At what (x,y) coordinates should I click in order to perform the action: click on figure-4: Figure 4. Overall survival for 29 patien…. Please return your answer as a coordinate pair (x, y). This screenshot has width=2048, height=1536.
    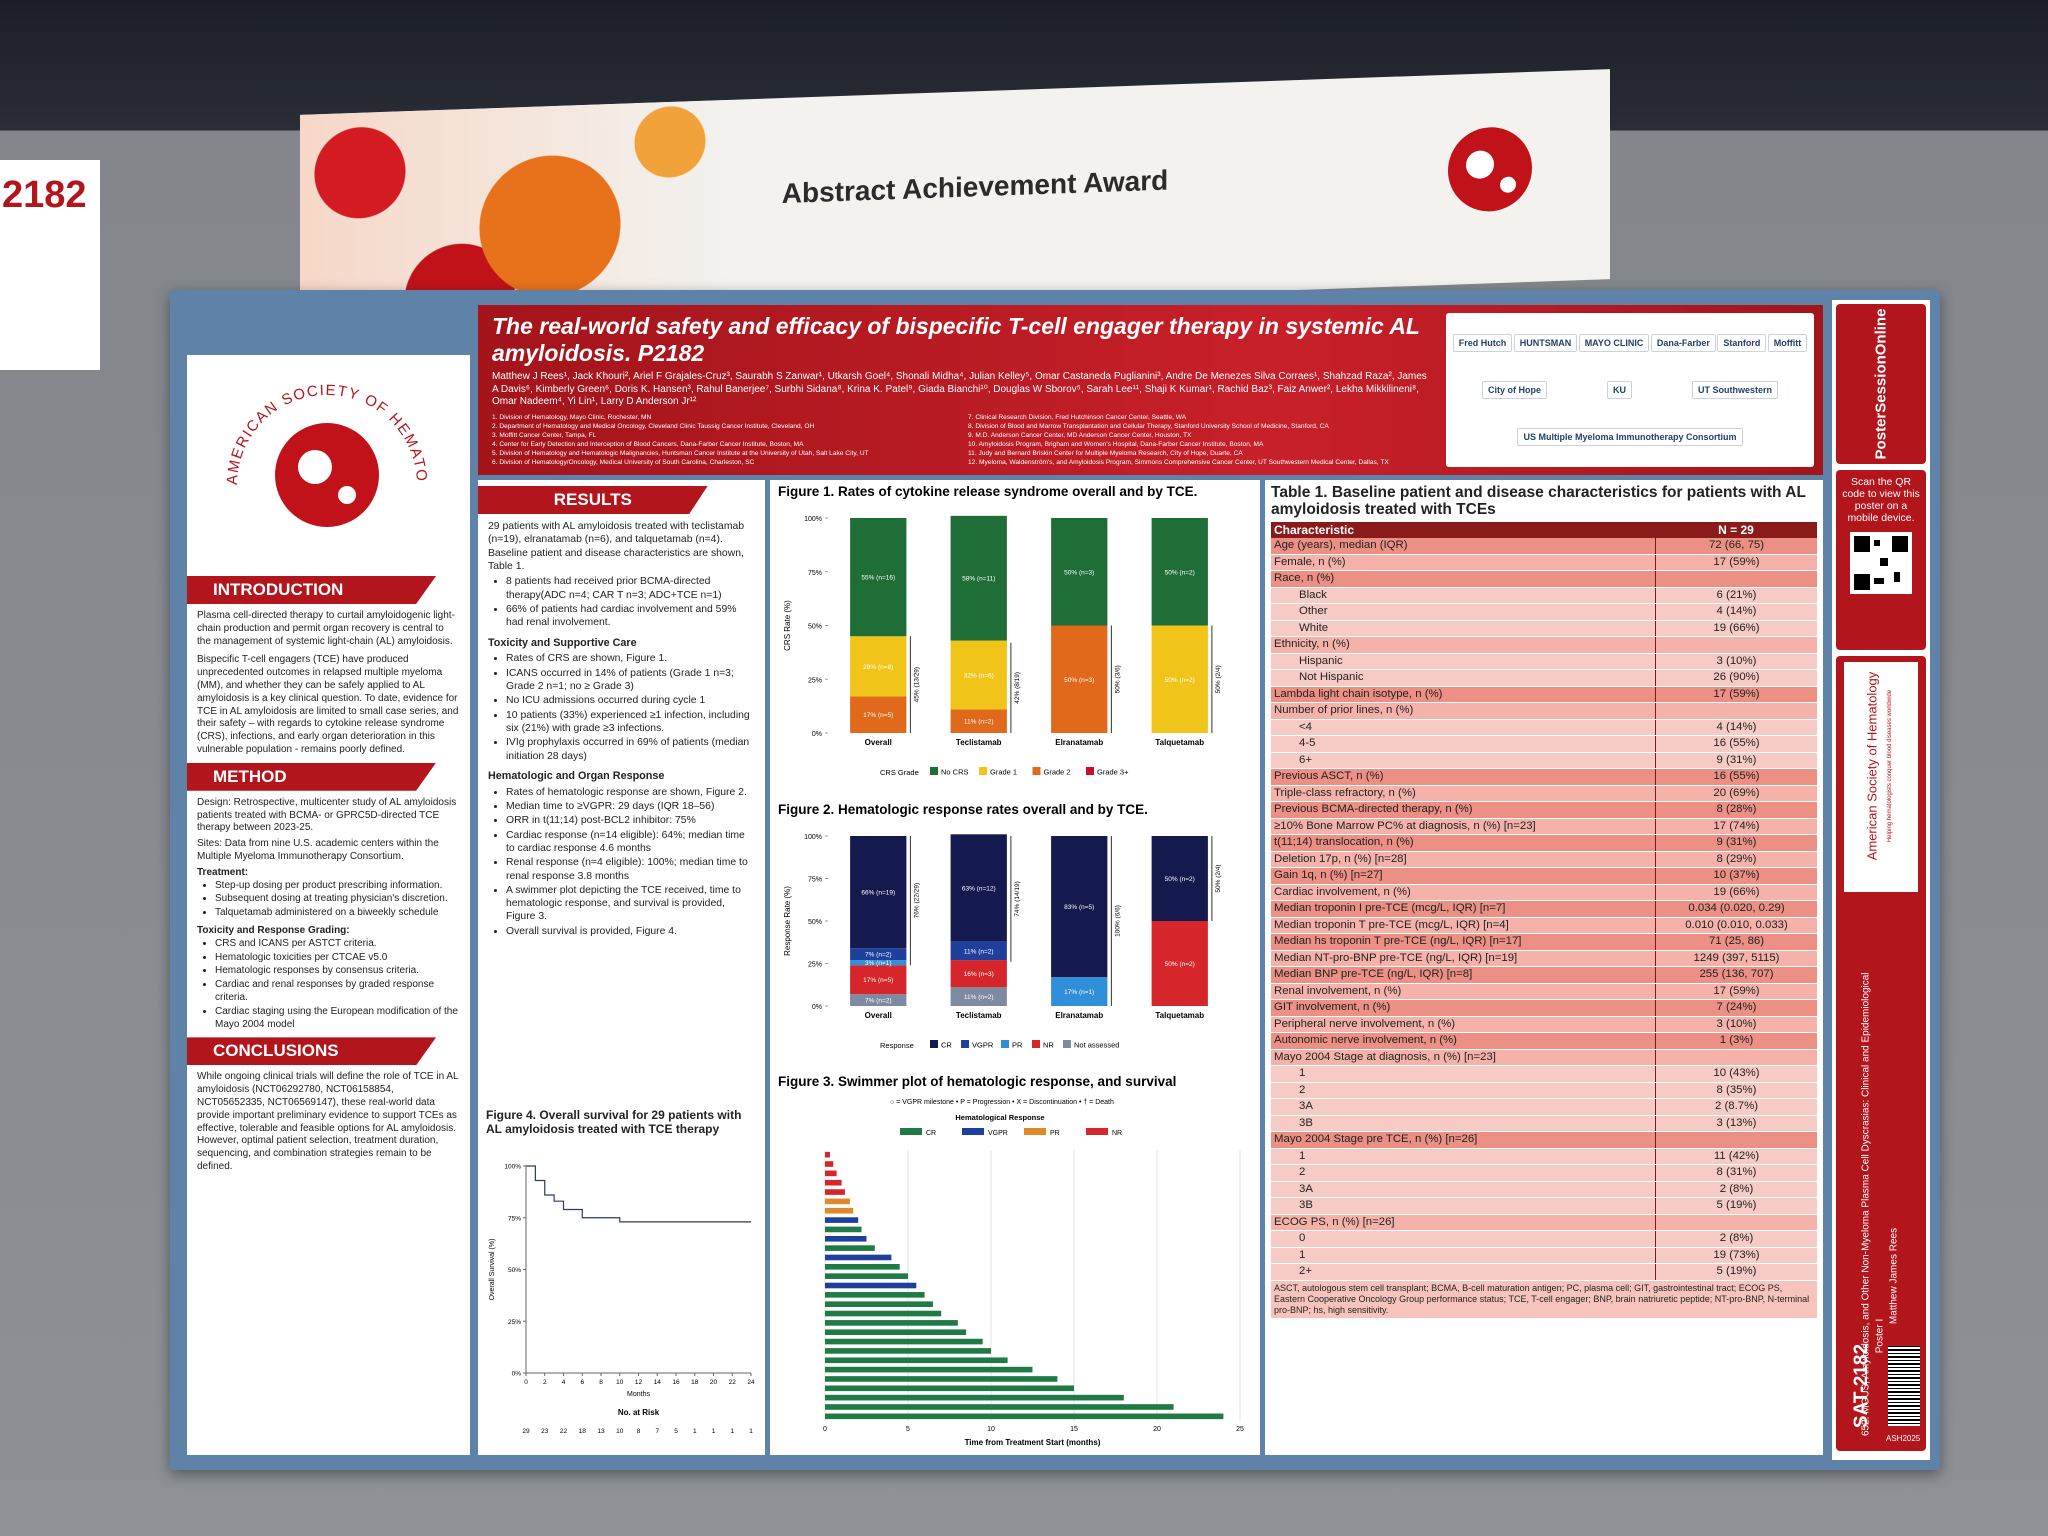
    Looking at the image, I should click on (620, 1271).